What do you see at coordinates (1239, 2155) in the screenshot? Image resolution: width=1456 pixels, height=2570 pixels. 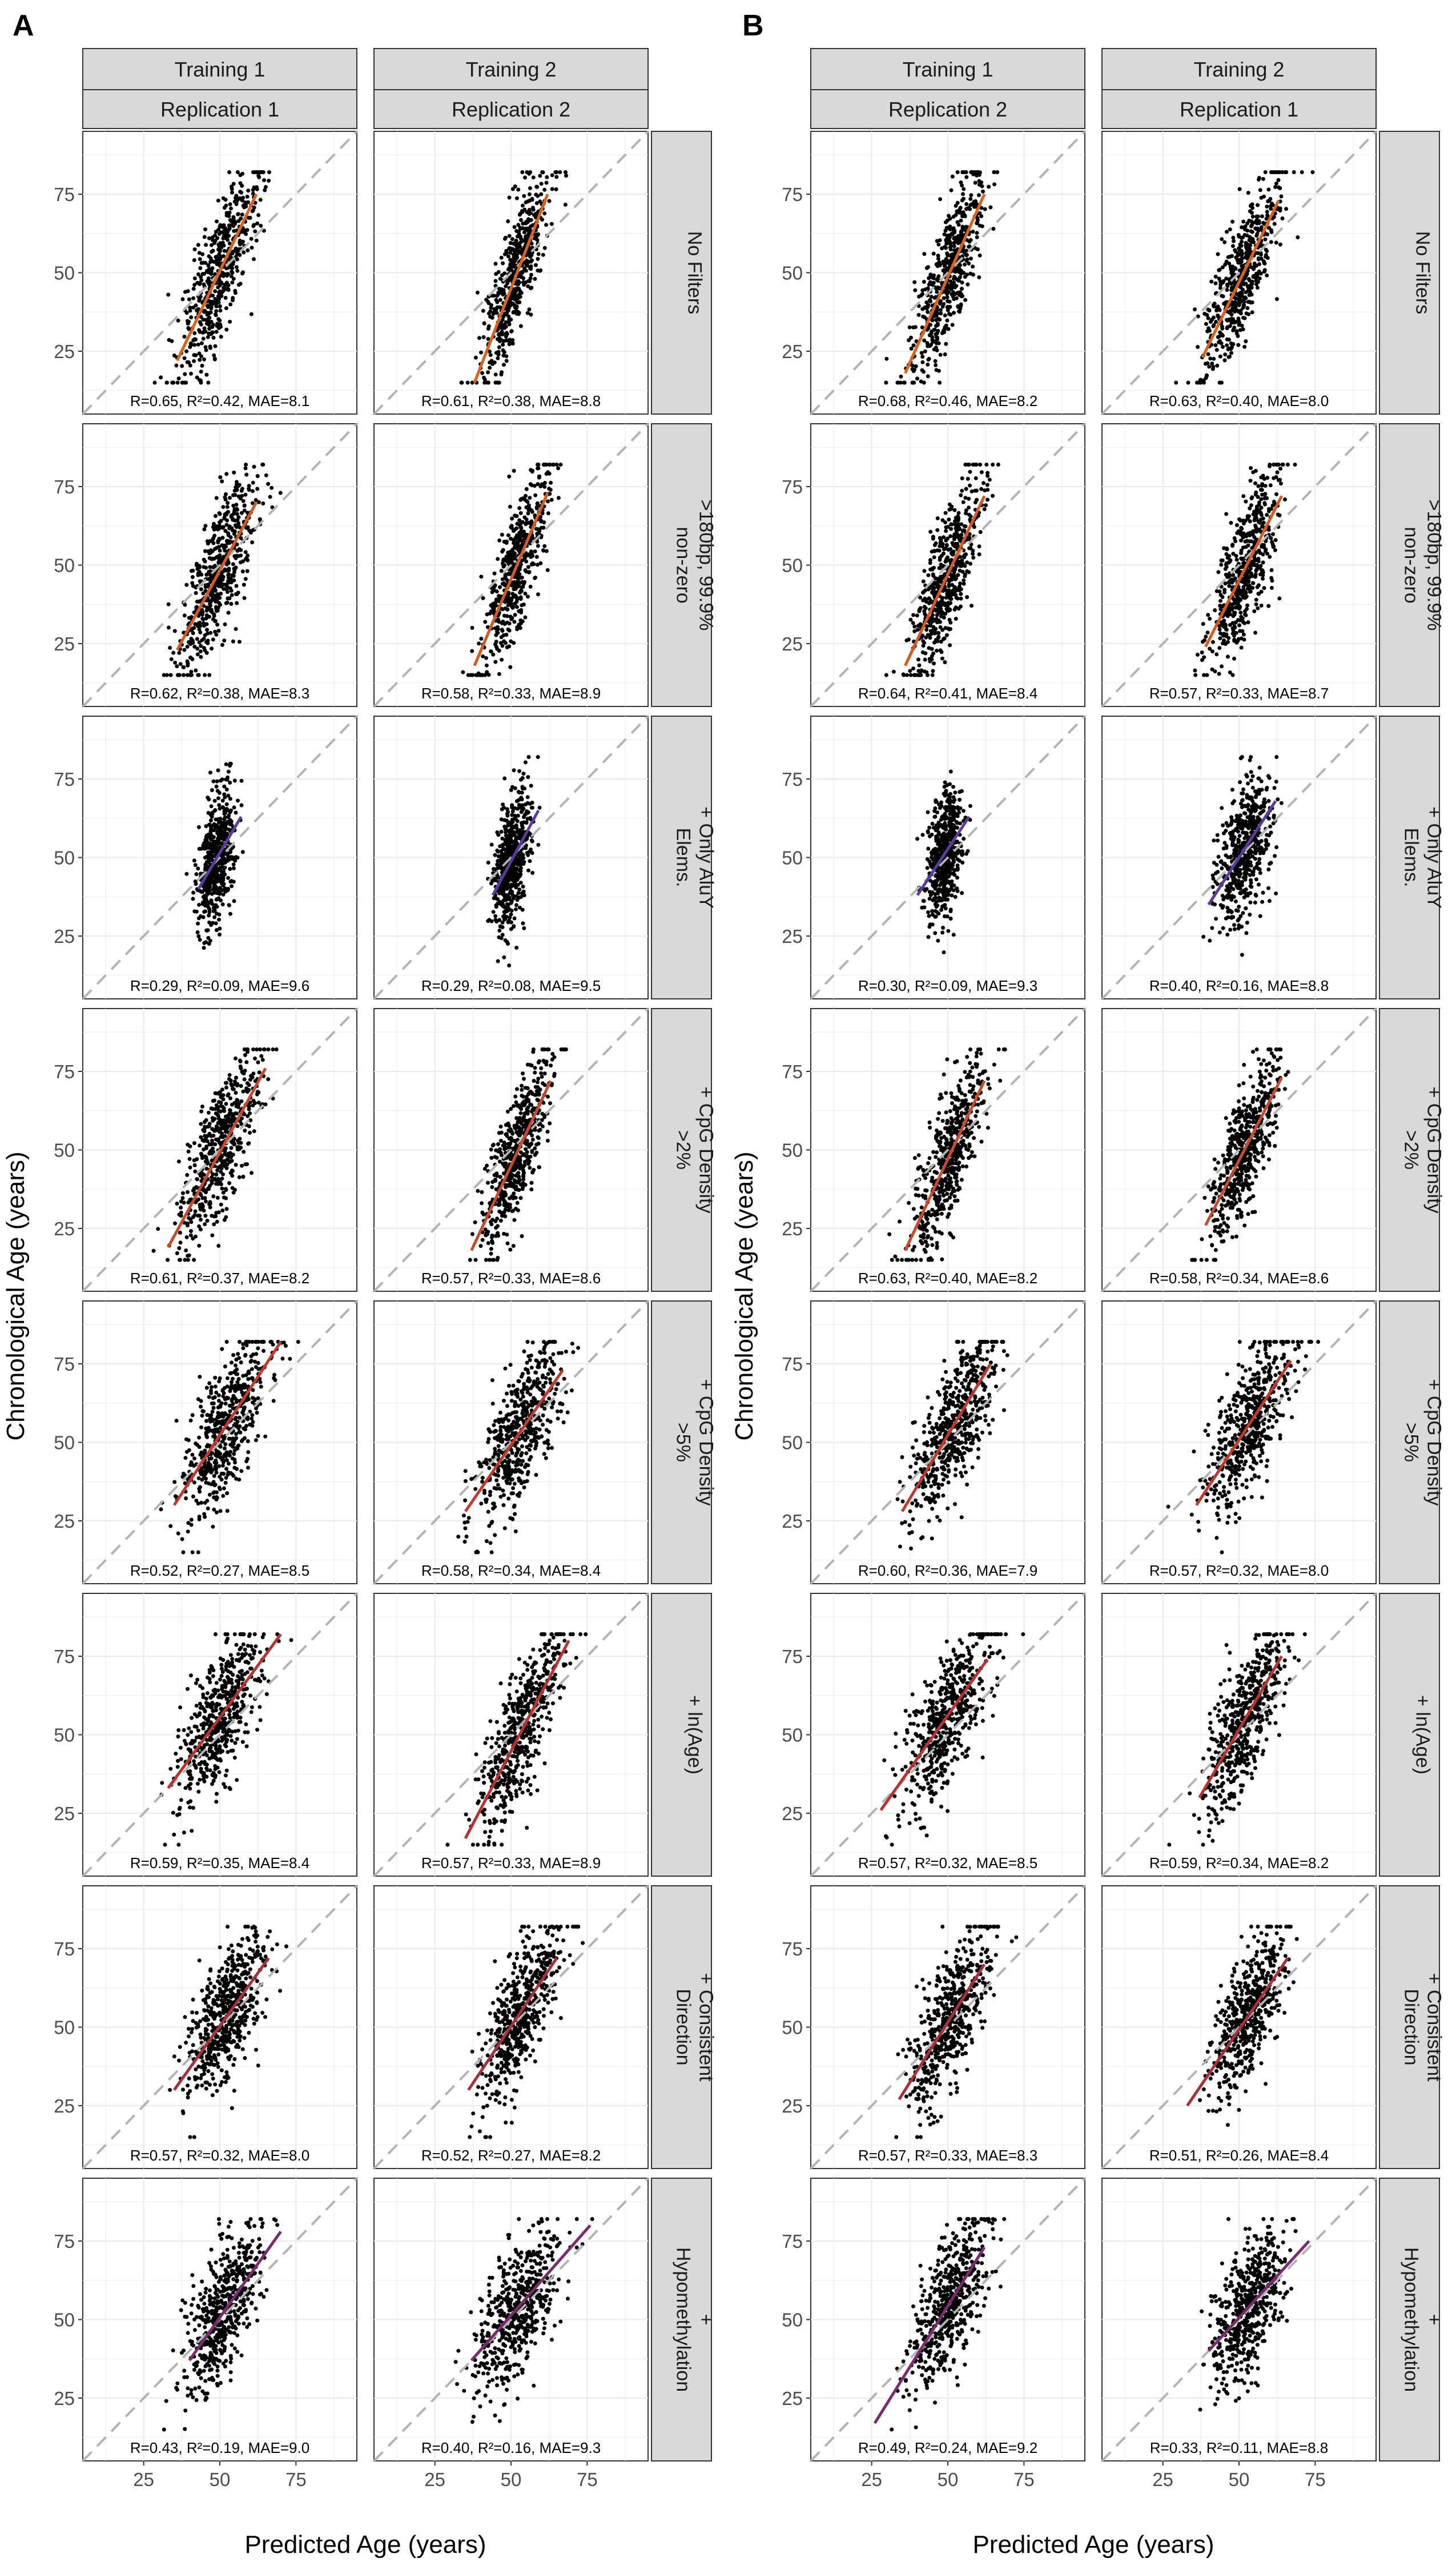 I see `fit-stats-label: R=0.51, R²=0.26, MAE=8.4` at bounding box center [1239, 2155].